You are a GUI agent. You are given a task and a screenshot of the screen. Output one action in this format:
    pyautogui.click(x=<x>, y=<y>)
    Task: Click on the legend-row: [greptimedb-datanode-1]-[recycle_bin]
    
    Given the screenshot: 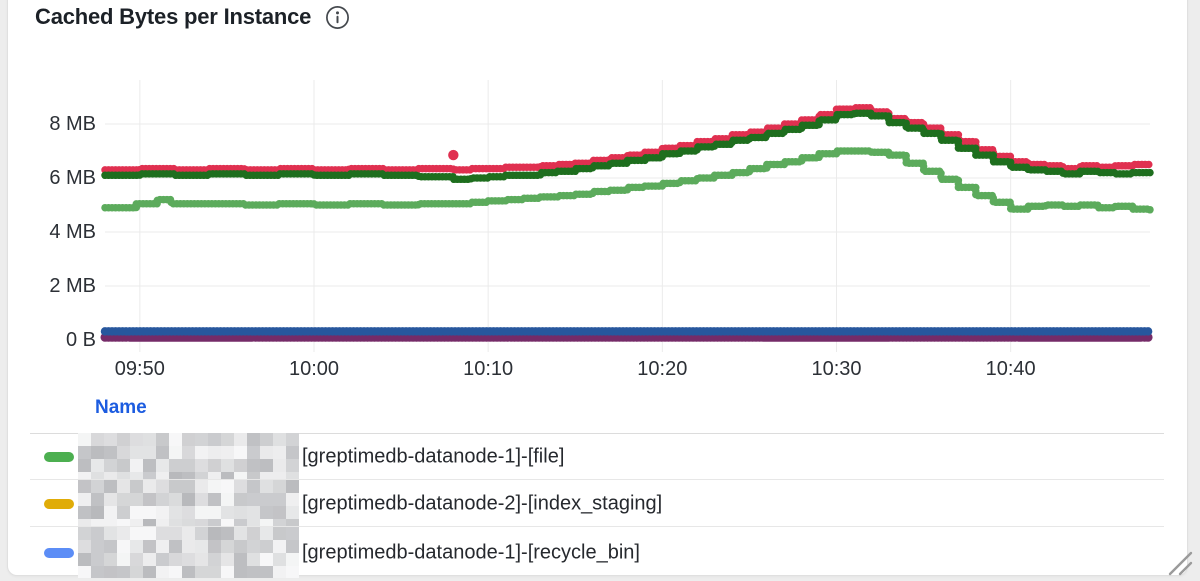 What is the action you would take?
    pyautogui.click(x=597, y=552)
    